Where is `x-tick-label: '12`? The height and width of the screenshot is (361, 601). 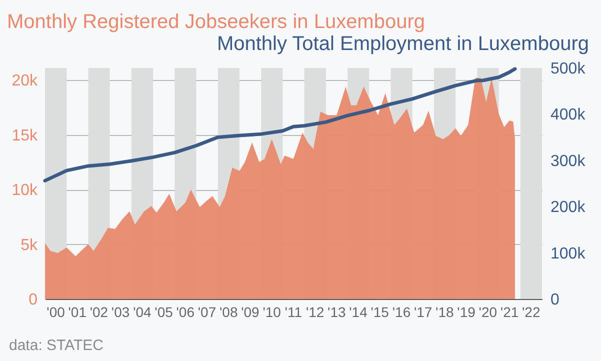
x-tick-label: '12 is located at coordinates (315, 312).